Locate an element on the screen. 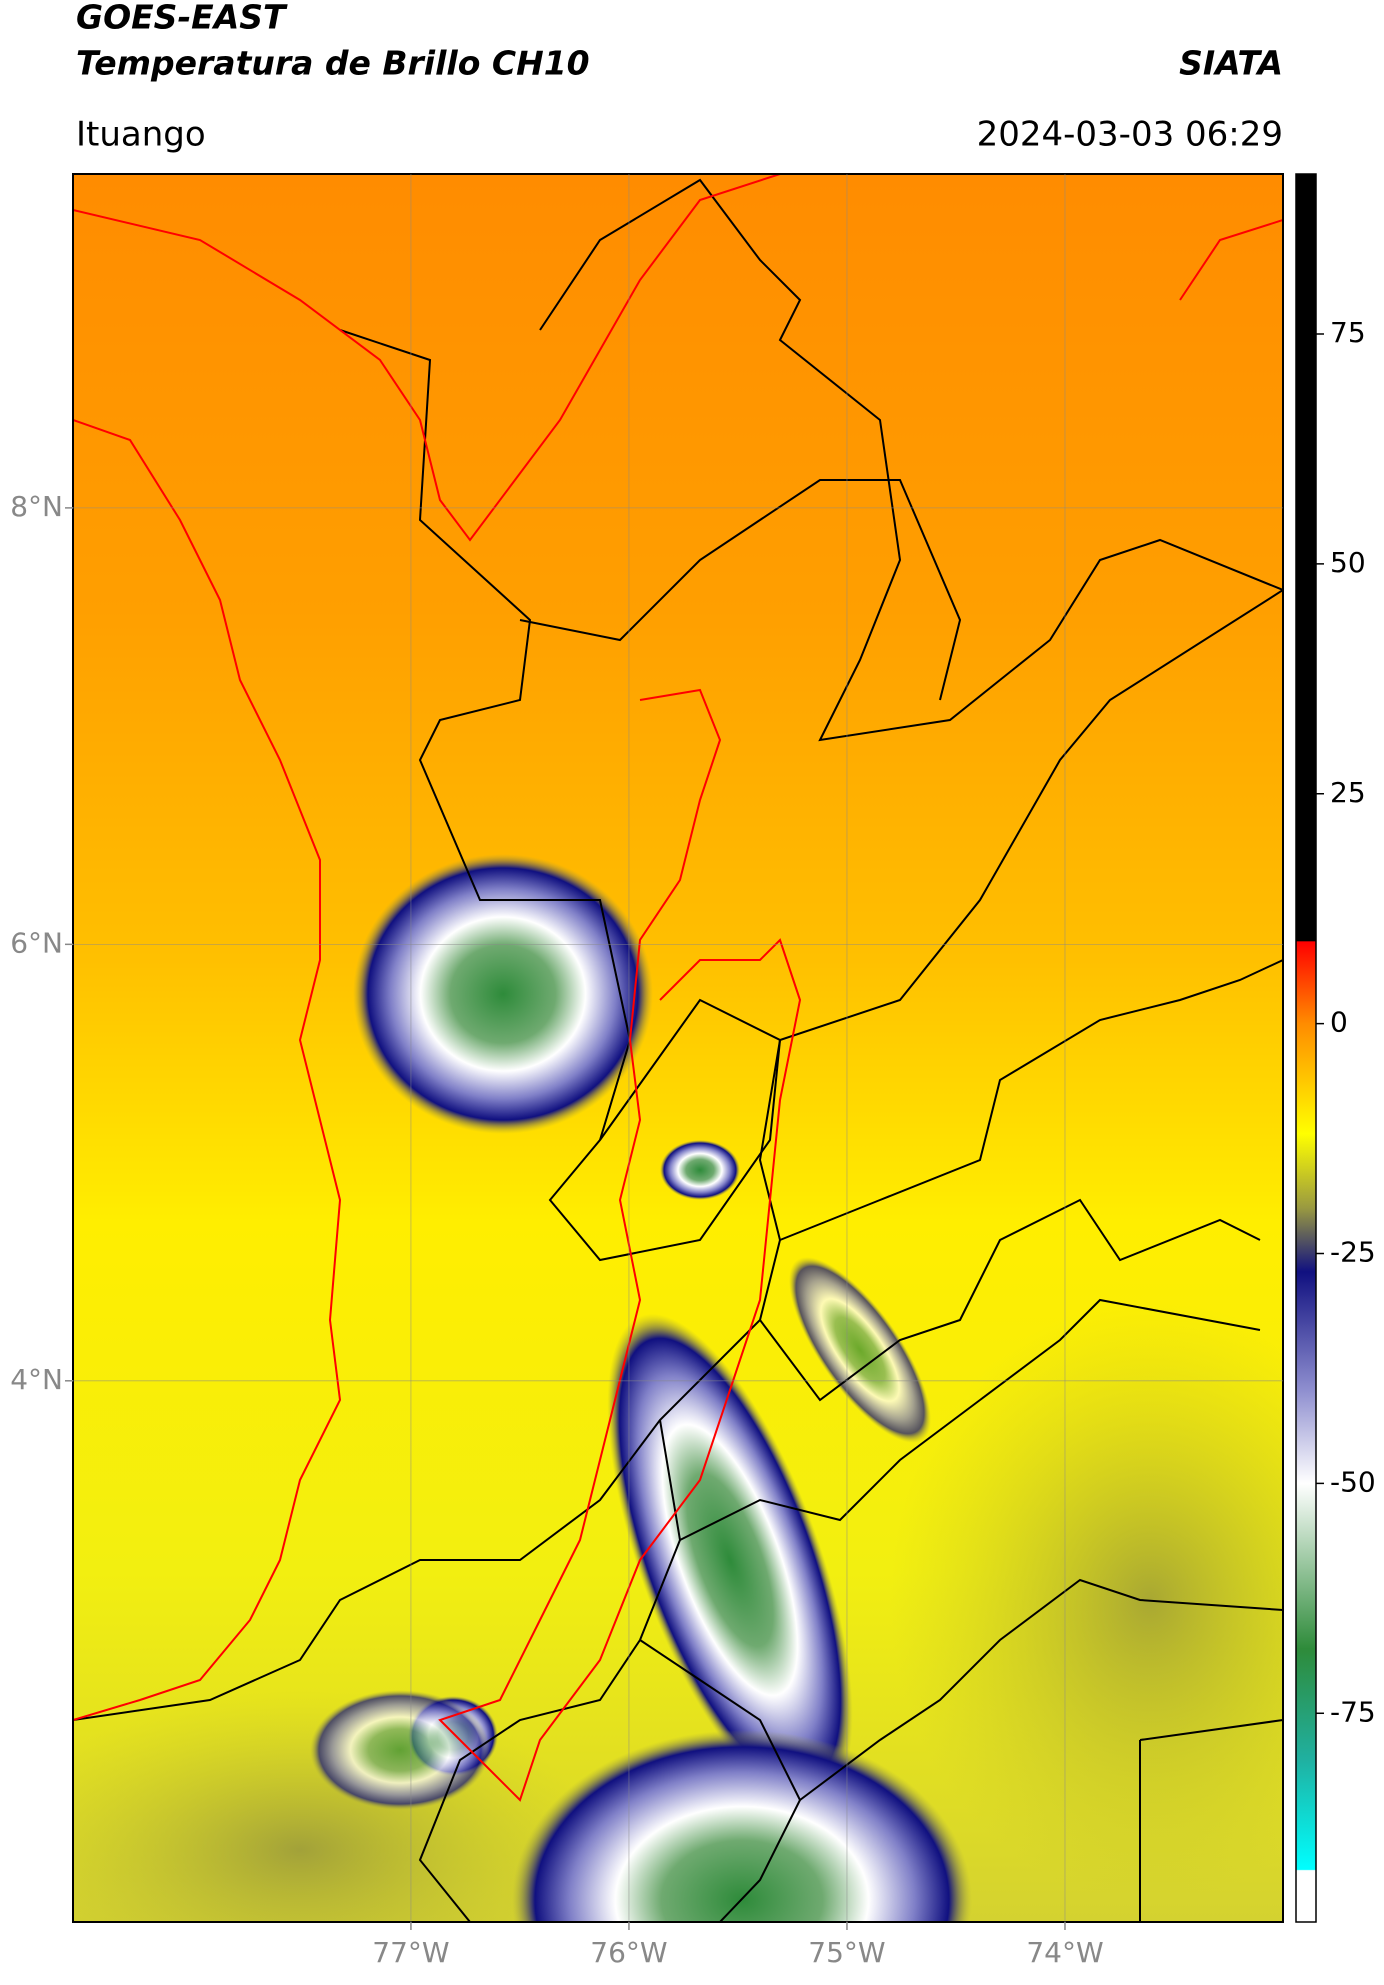 This screenshot has height=1985, width=1384. colorbar-tick-label: 50 is located at coordinates (1348, 562).